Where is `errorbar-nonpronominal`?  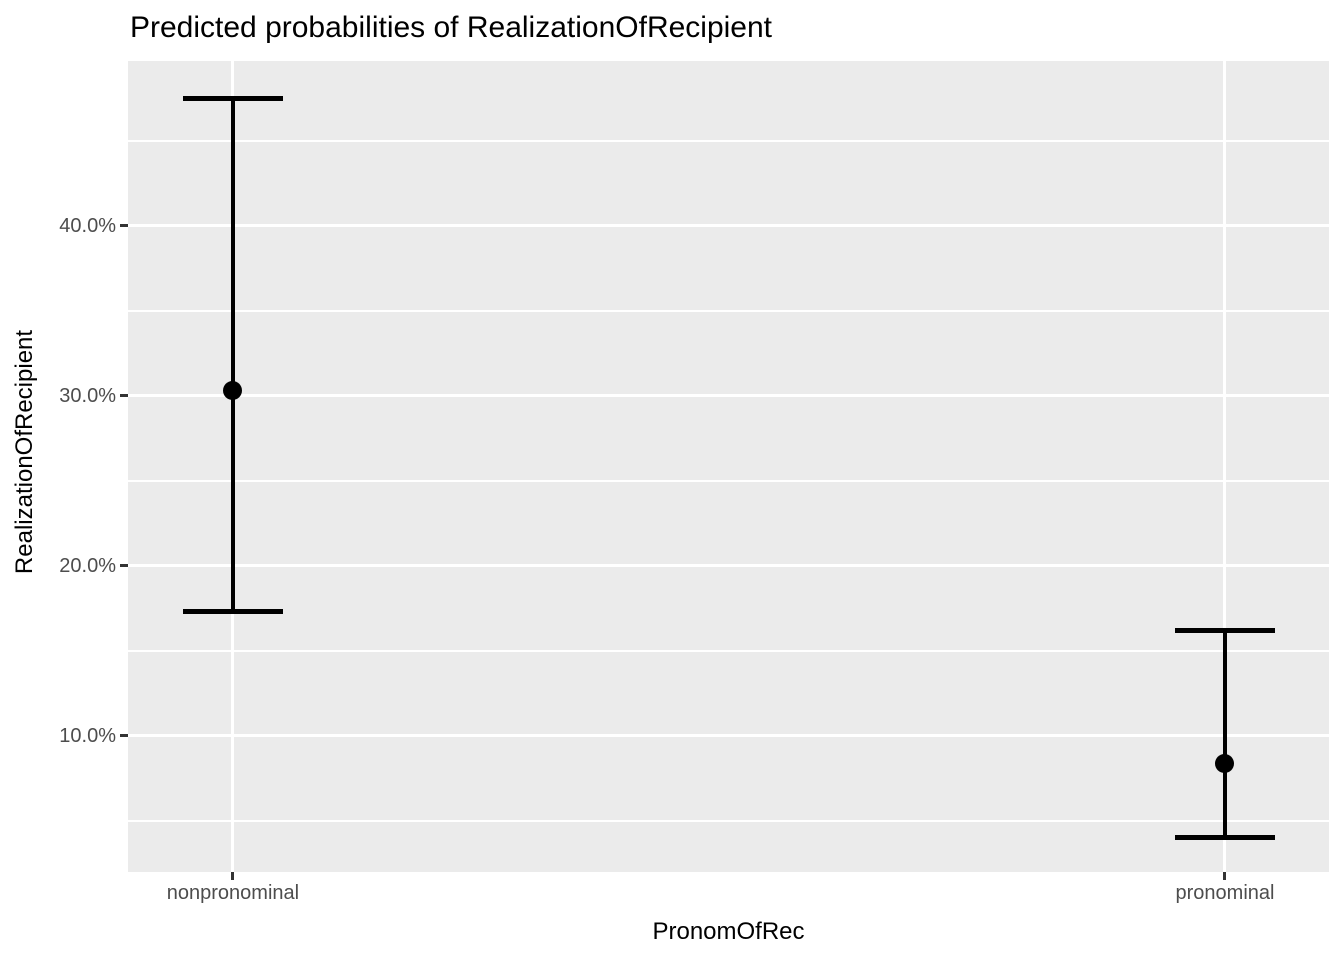
errorbar-nonpronominal is located at coordinates (232, 355).